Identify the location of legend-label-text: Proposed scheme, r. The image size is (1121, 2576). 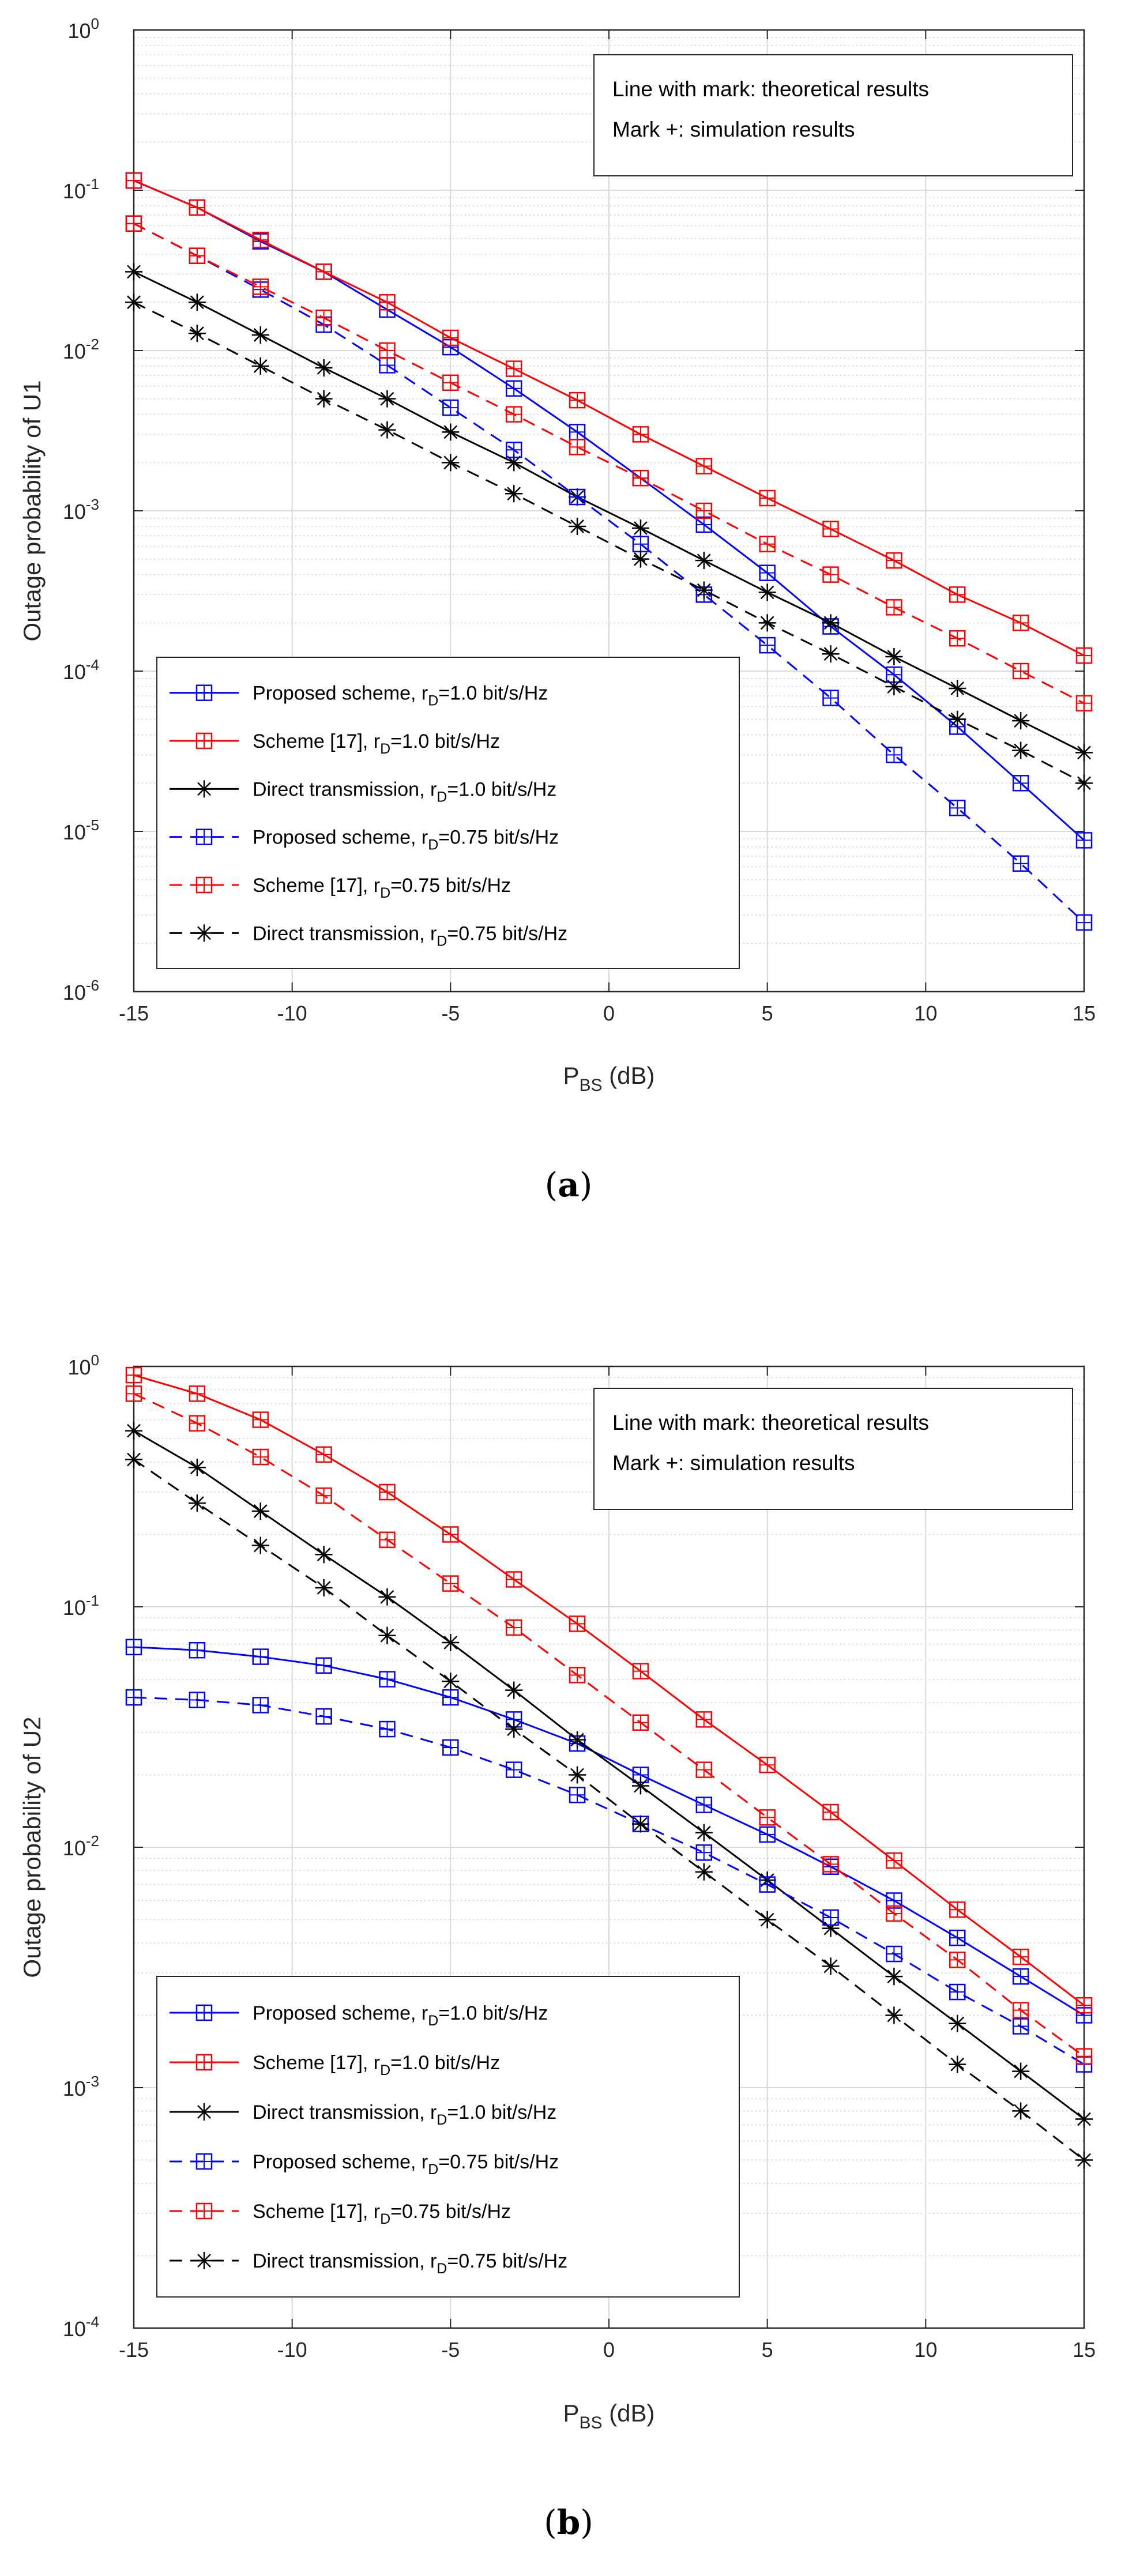
(340, 838).